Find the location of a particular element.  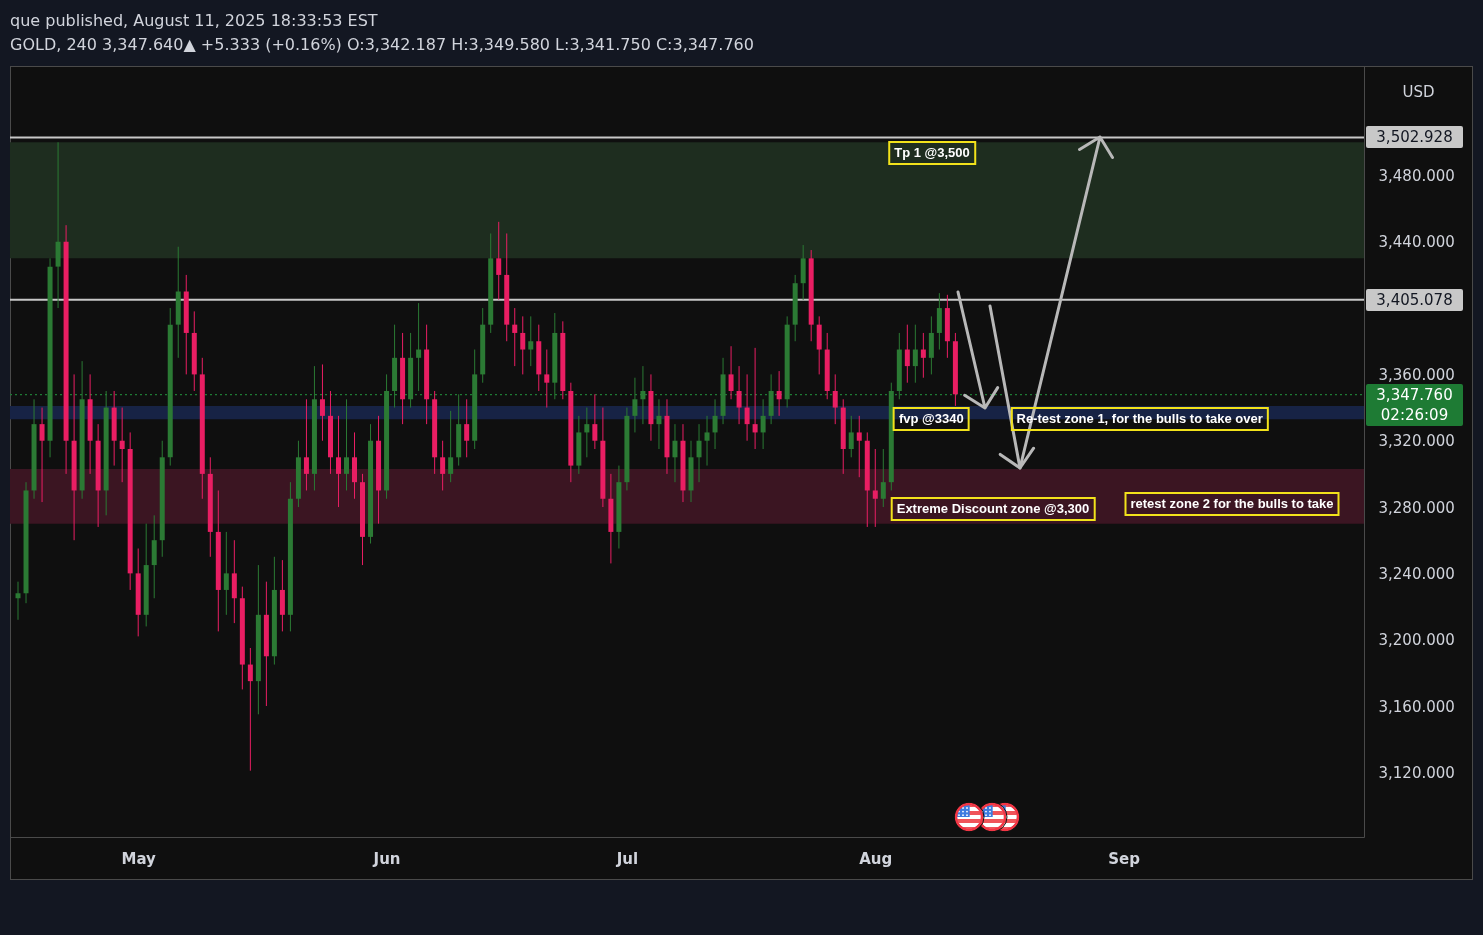

y-tick-label: 3,480.000 is located at coordinates (1416, 175).